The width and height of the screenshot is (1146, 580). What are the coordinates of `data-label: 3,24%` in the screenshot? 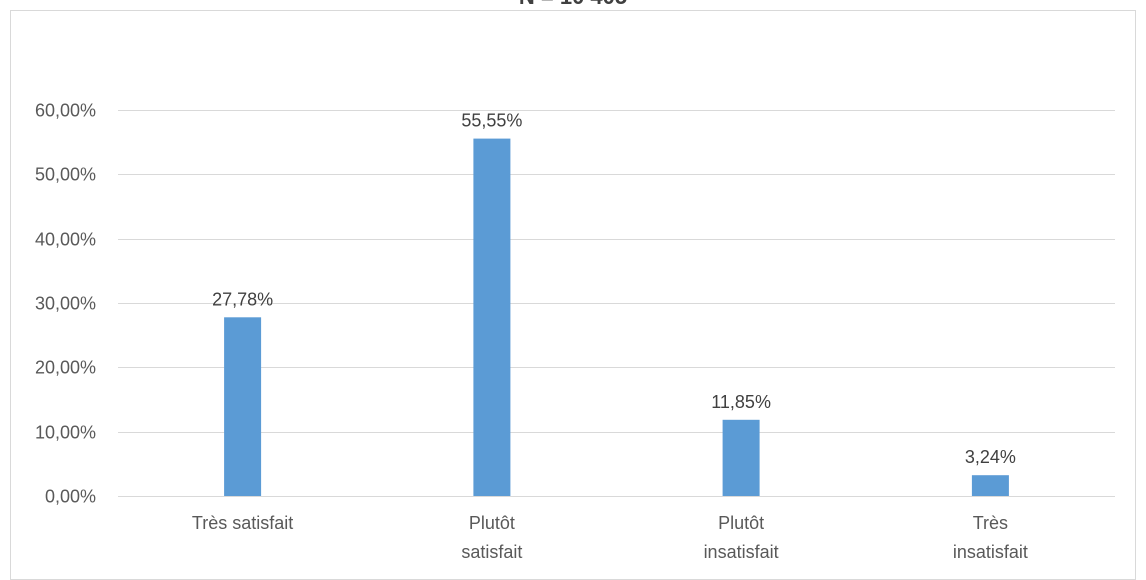 It's located at (990, 457).